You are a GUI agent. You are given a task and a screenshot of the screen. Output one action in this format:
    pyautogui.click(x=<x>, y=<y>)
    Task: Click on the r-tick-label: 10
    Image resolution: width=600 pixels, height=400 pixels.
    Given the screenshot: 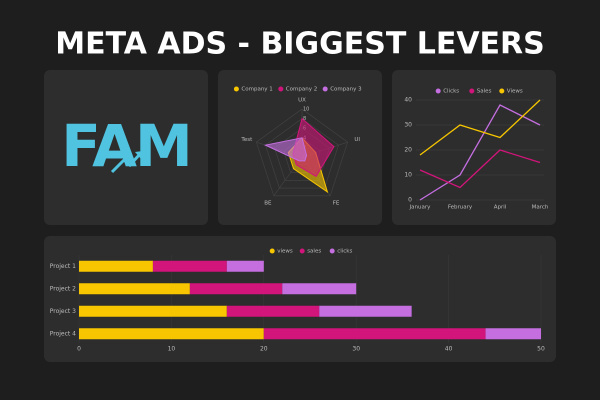 What is the action you would take?
    pyautogui.click(x=306, y=110)
    